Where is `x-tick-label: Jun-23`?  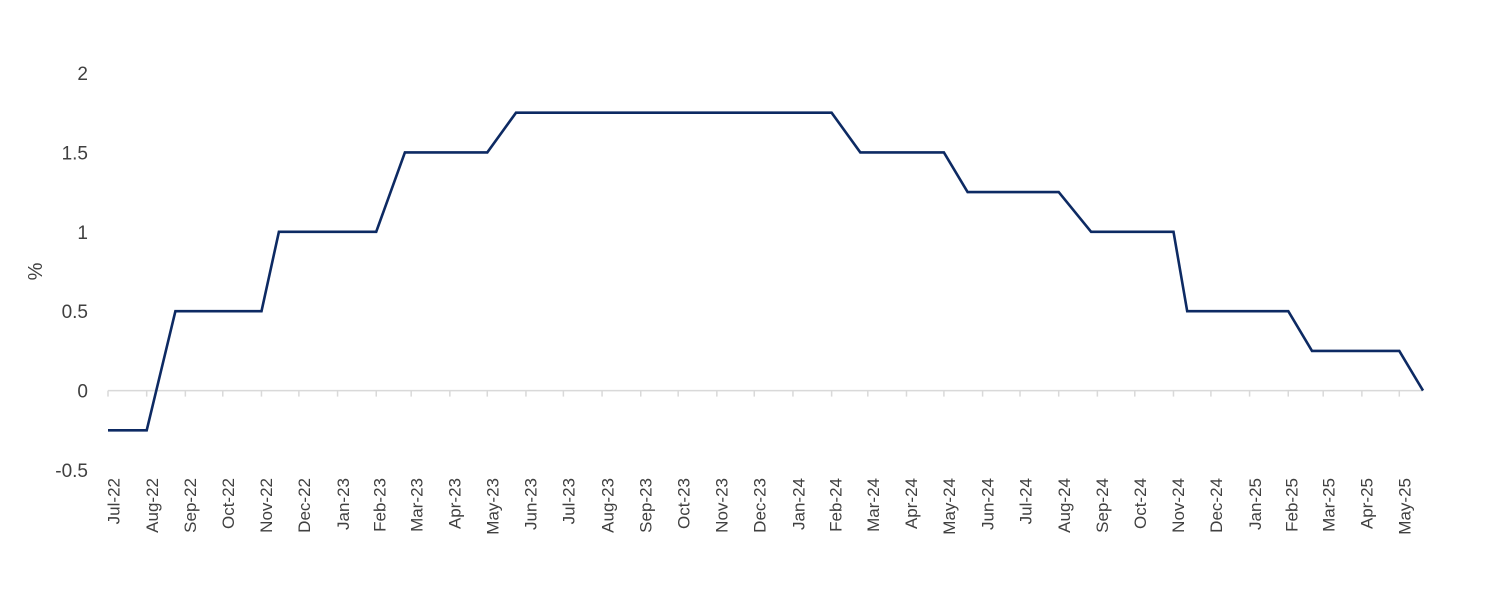
x-tick-label: Jun-23 is located at coordinates (531, 504).